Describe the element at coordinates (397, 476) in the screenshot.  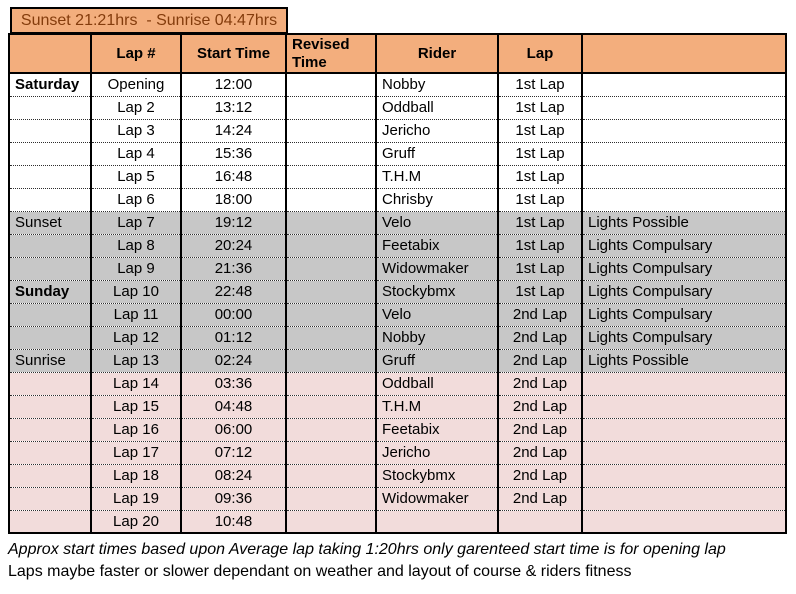
I see `table-row: Lap 18 08:24 Stockybmx 2nd Lap` at that location.